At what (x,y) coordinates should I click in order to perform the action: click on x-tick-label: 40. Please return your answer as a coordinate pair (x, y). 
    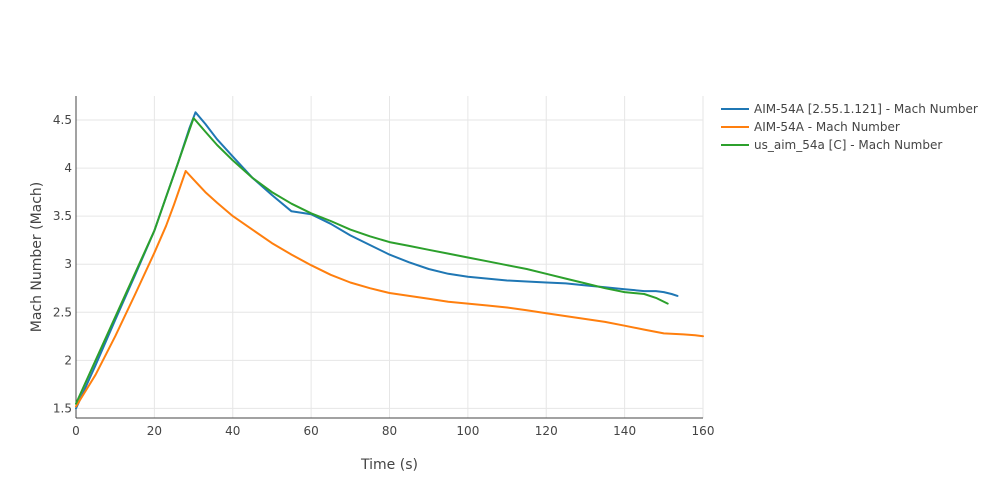
    Looking at the image, I should click on (232, 431).